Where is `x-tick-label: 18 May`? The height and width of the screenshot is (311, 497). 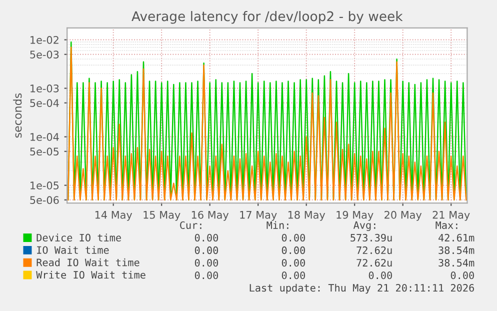
x-tick-label: 18 May is located at coordinates (307, 215).